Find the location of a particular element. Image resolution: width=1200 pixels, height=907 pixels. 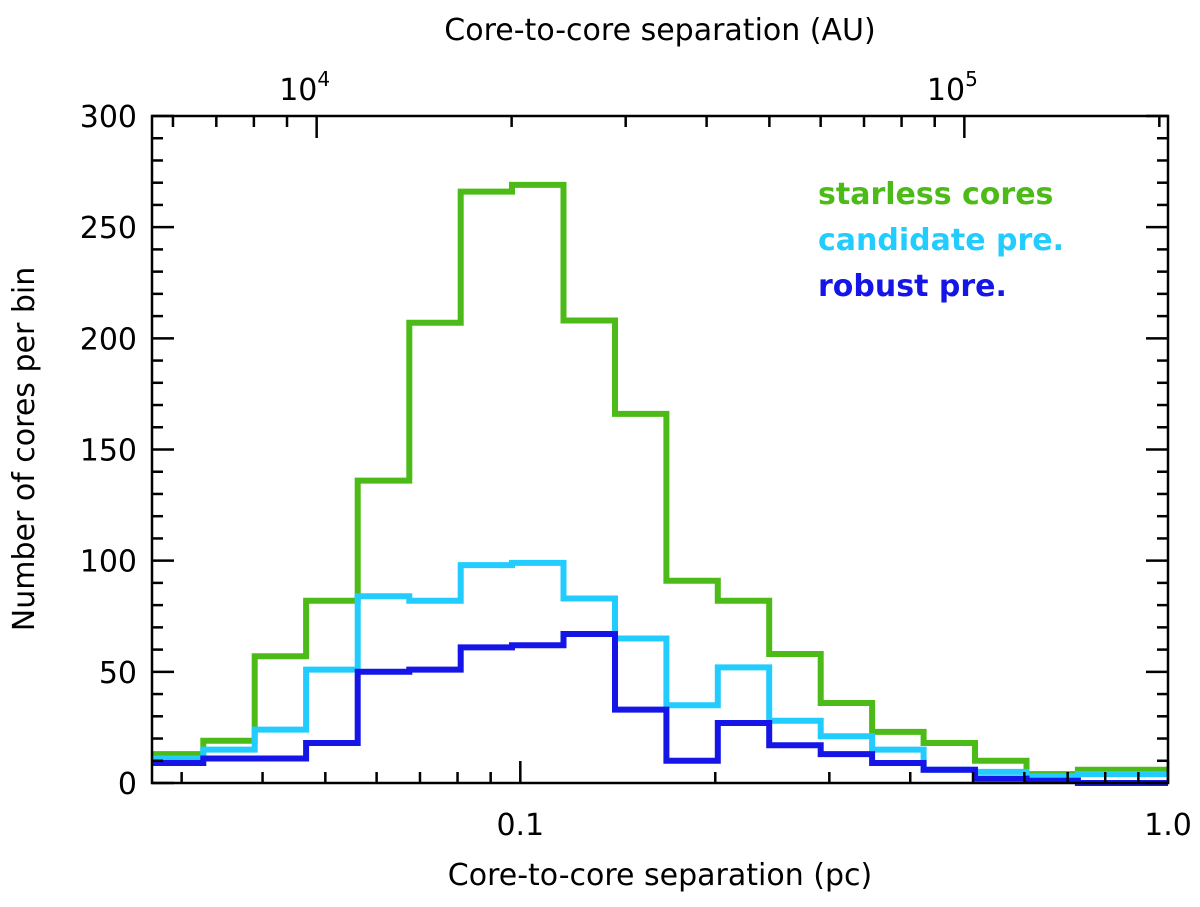

y-axis-title: Number of cores per bin is located at coordinates (24, 449).